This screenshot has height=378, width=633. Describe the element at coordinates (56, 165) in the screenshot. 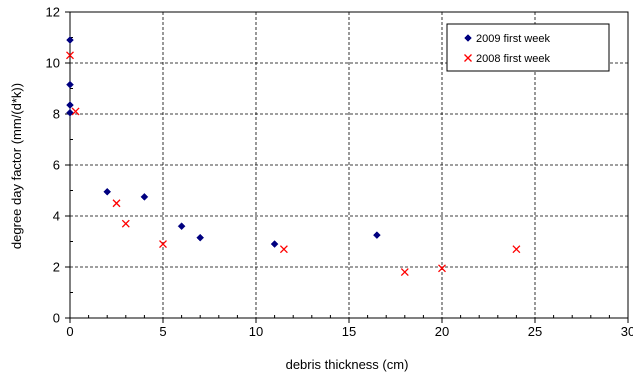

I see `y-tick-label: 6` at that location.